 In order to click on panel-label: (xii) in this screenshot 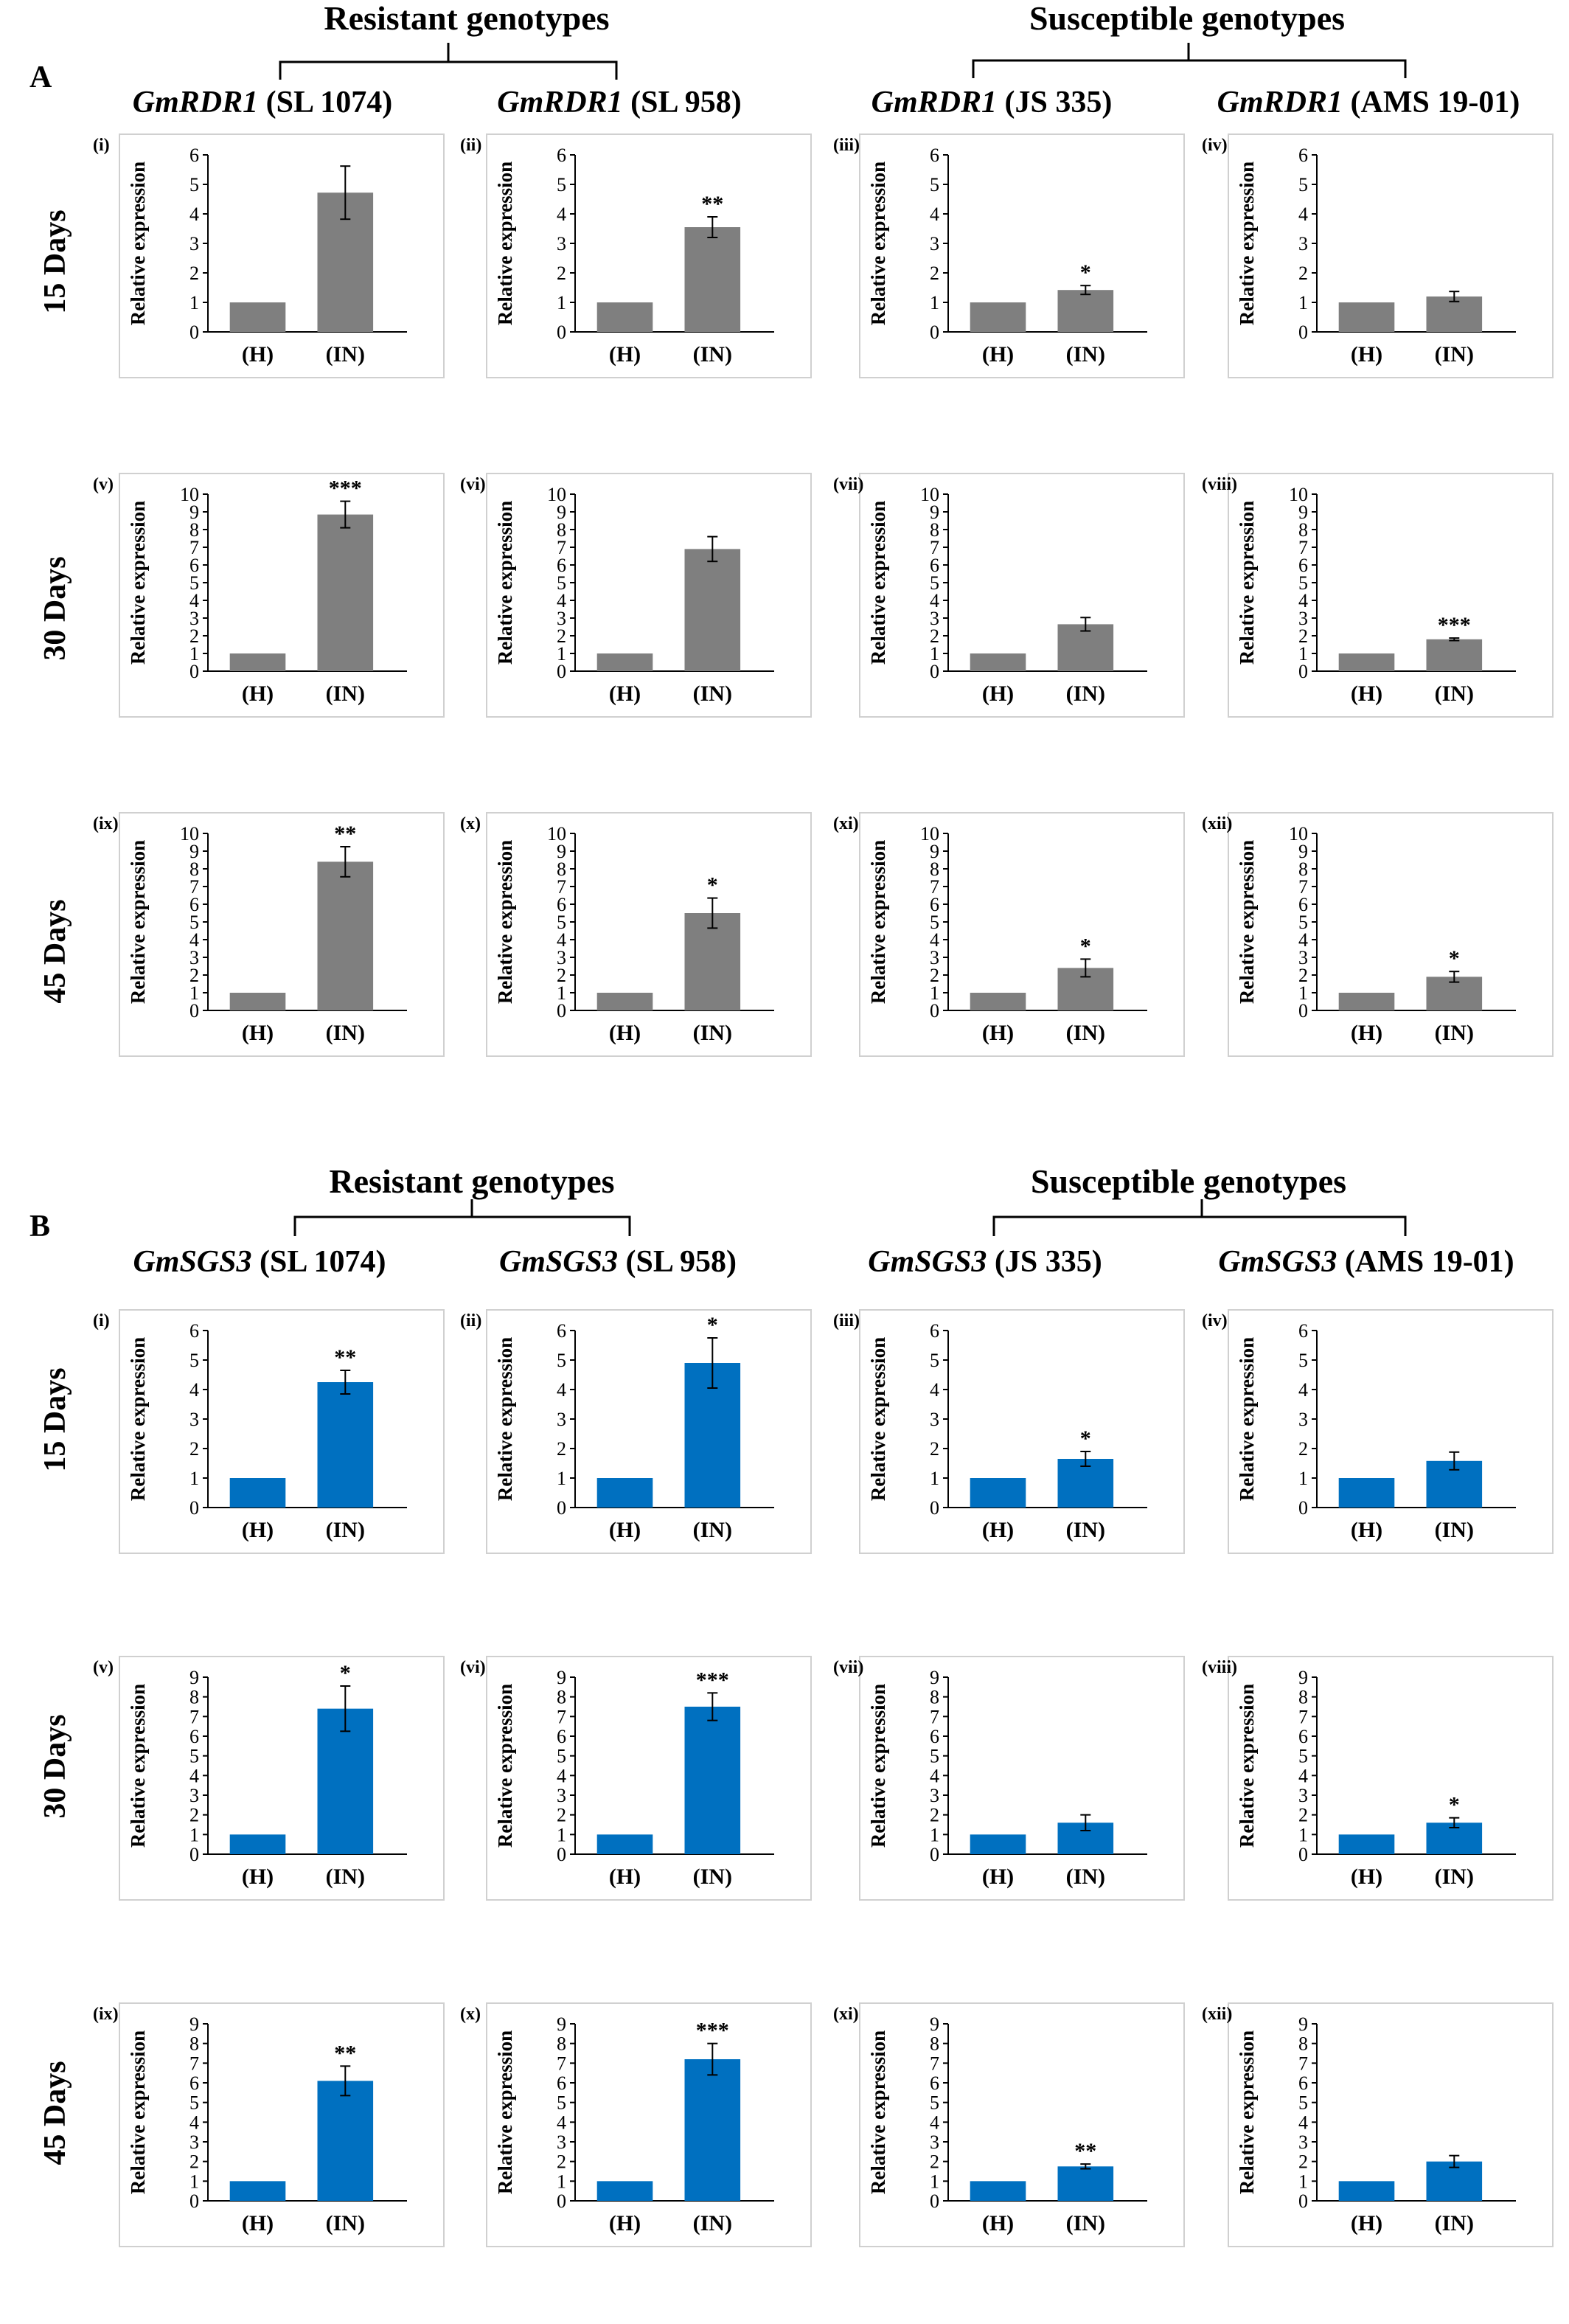, I will do `click(1217, 2014)`.